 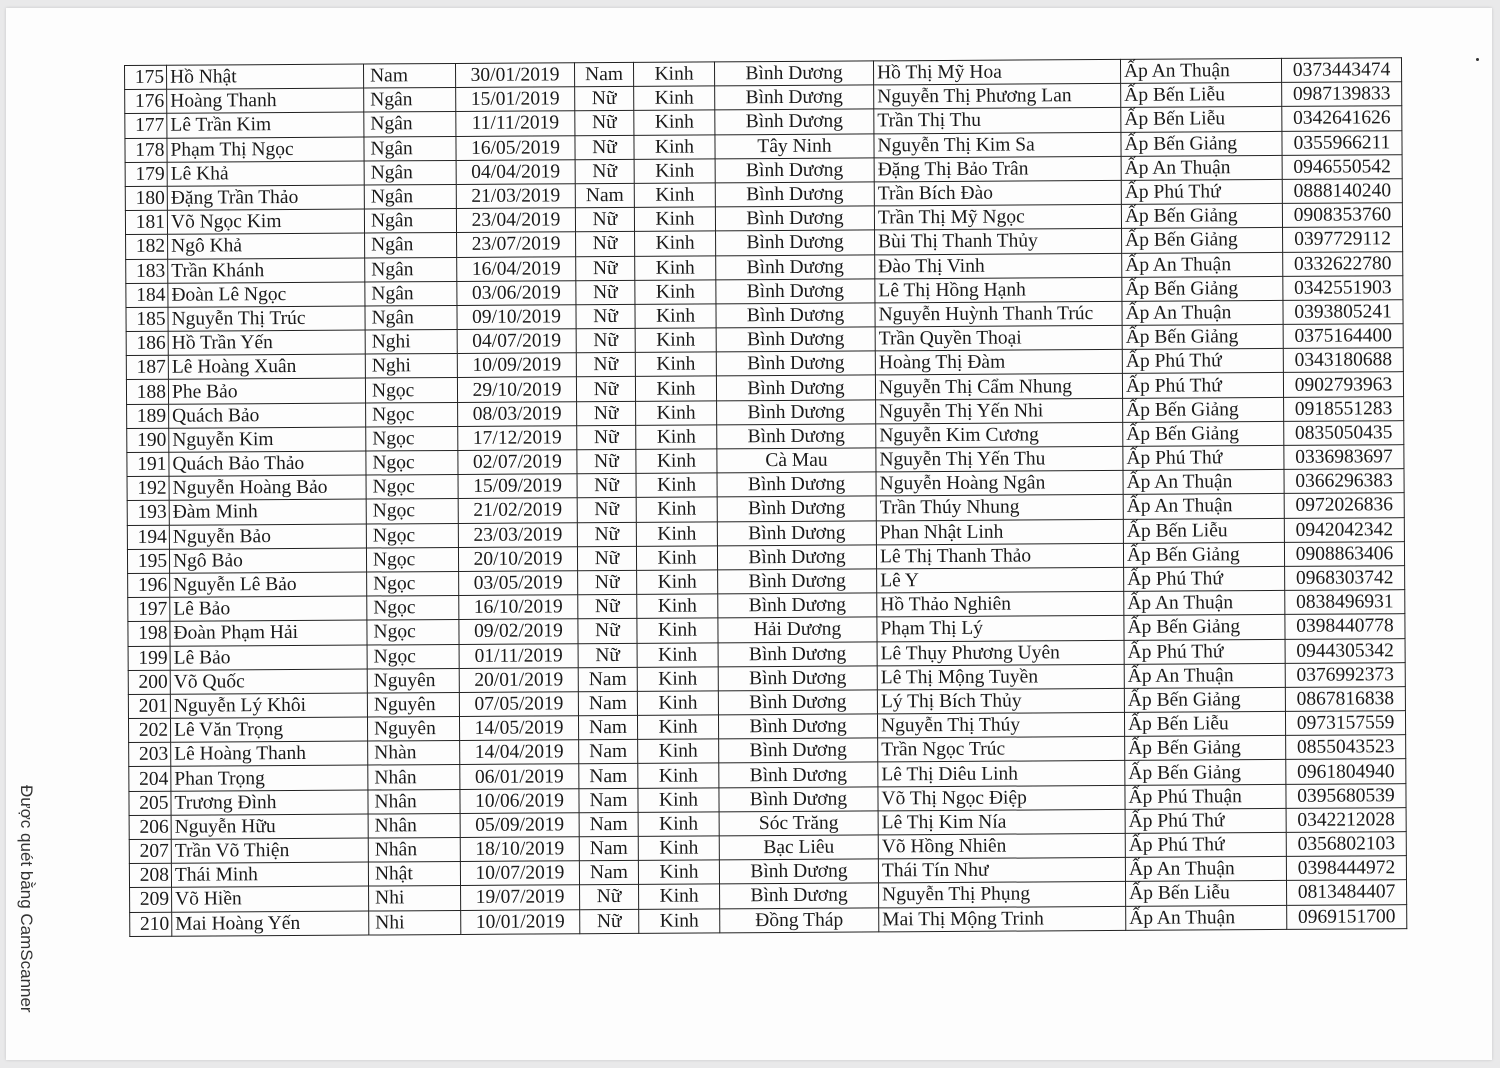 What do you see at coordinates (145, 77) in the screenshot?
I see `cell-no: 175` at bounding box center [145, 77].